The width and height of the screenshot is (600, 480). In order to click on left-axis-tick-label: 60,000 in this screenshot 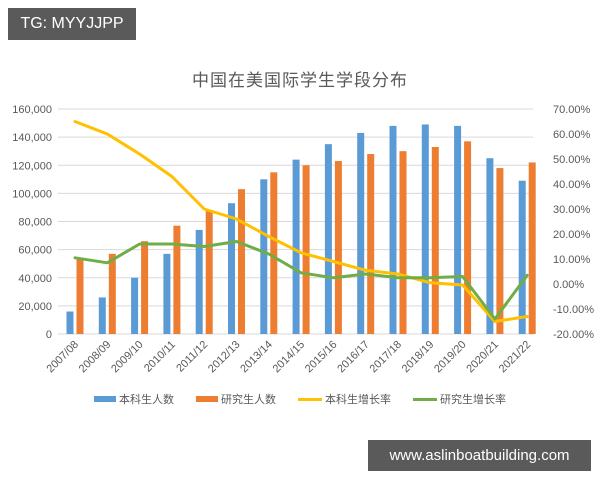, I will do `click(35, 251)`.